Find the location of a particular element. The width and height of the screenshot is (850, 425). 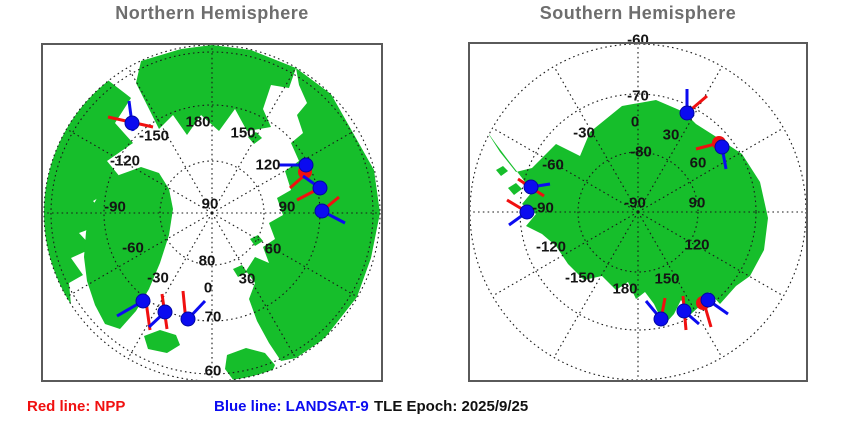

south-hemisphere-title: Southern Hemisphere is located at coordinates (638, 13).